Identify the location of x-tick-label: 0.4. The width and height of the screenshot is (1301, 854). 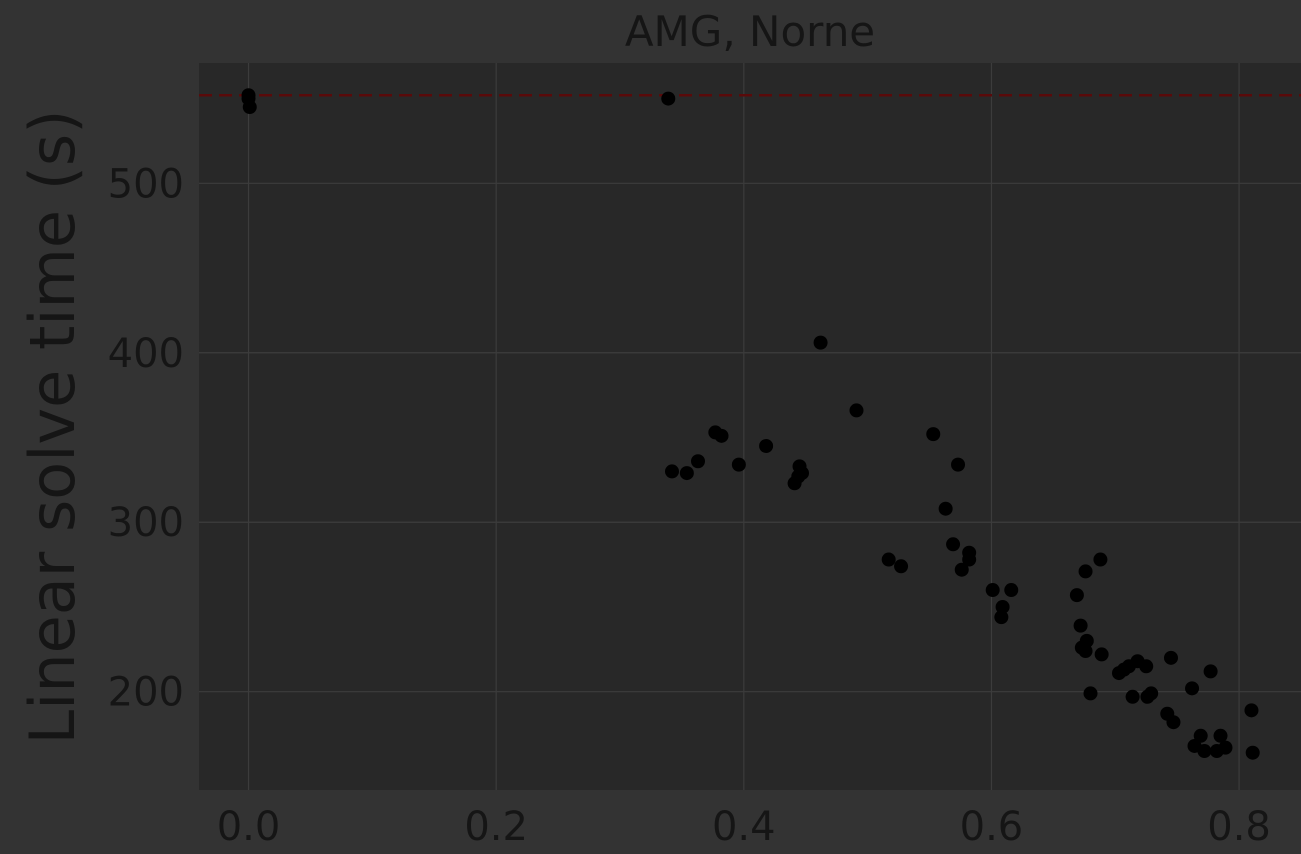
(744, 826).